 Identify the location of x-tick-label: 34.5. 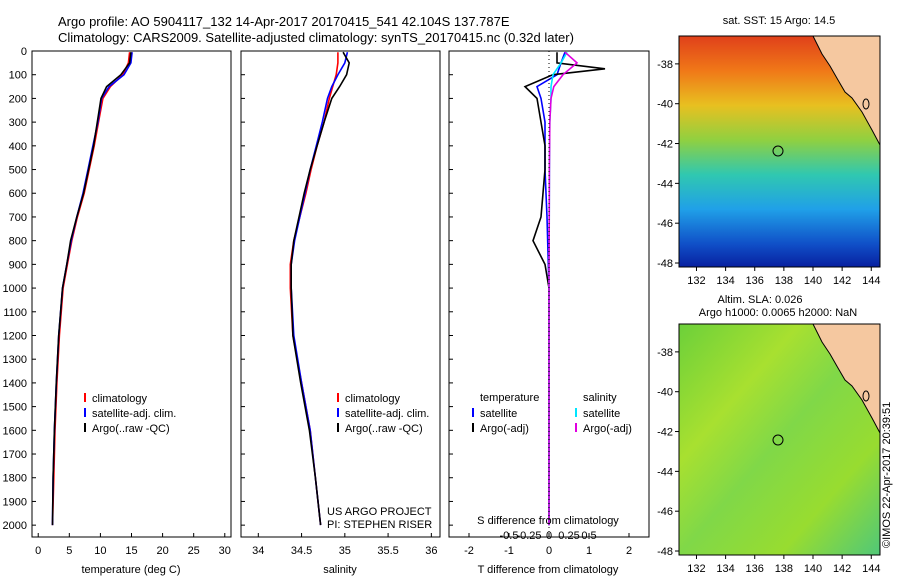
(301, 551).